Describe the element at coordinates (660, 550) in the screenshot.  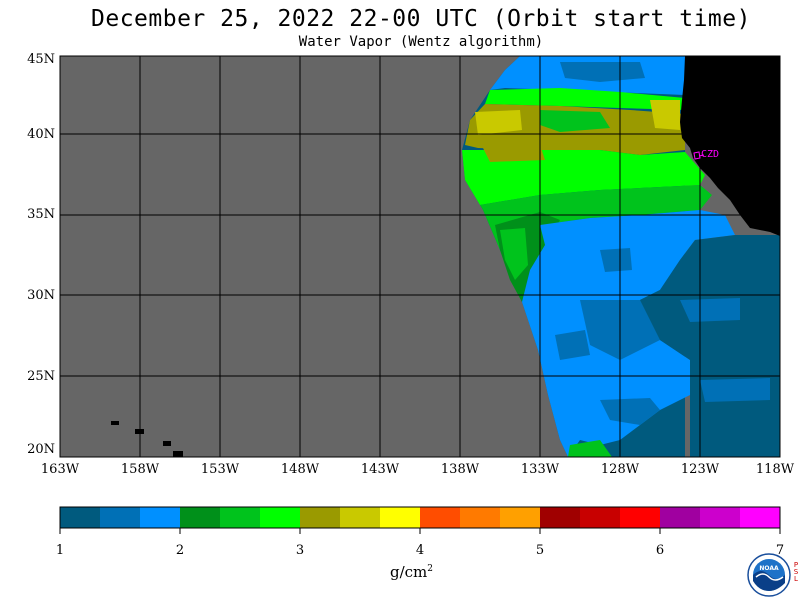
I see `colorbar-tick-6: 6` at that location.